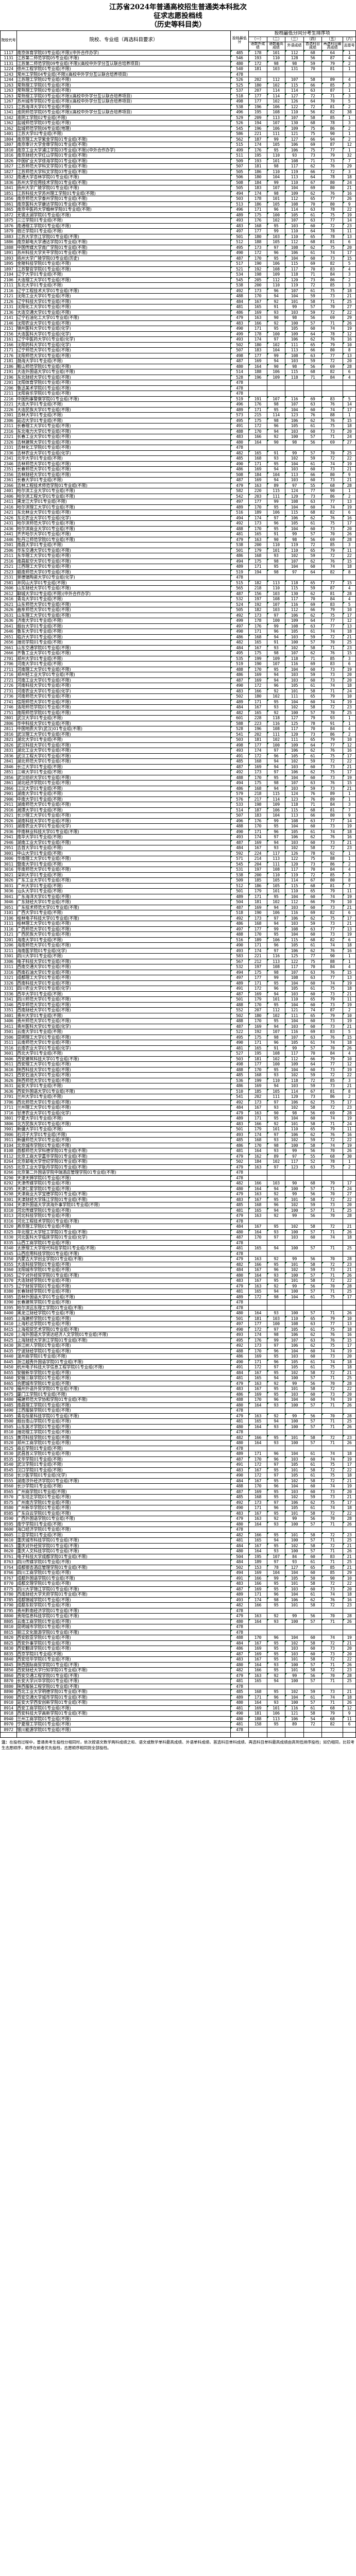 This screenshot has height=2576, width=356. What do you see at coordinates (178, 583) in the screenshot?
I see `table-row: 2581 井冈山大学01专业组(不限) 515 182 113 118 65 77 15` at bounding box center [178, 583].